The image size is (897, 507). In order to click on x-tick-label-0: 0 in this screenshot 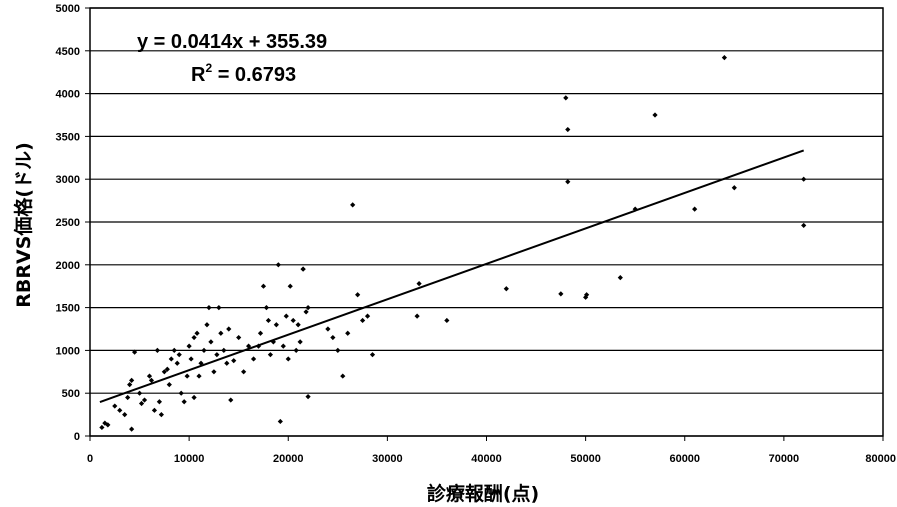, I will do `click(90, 459)`.